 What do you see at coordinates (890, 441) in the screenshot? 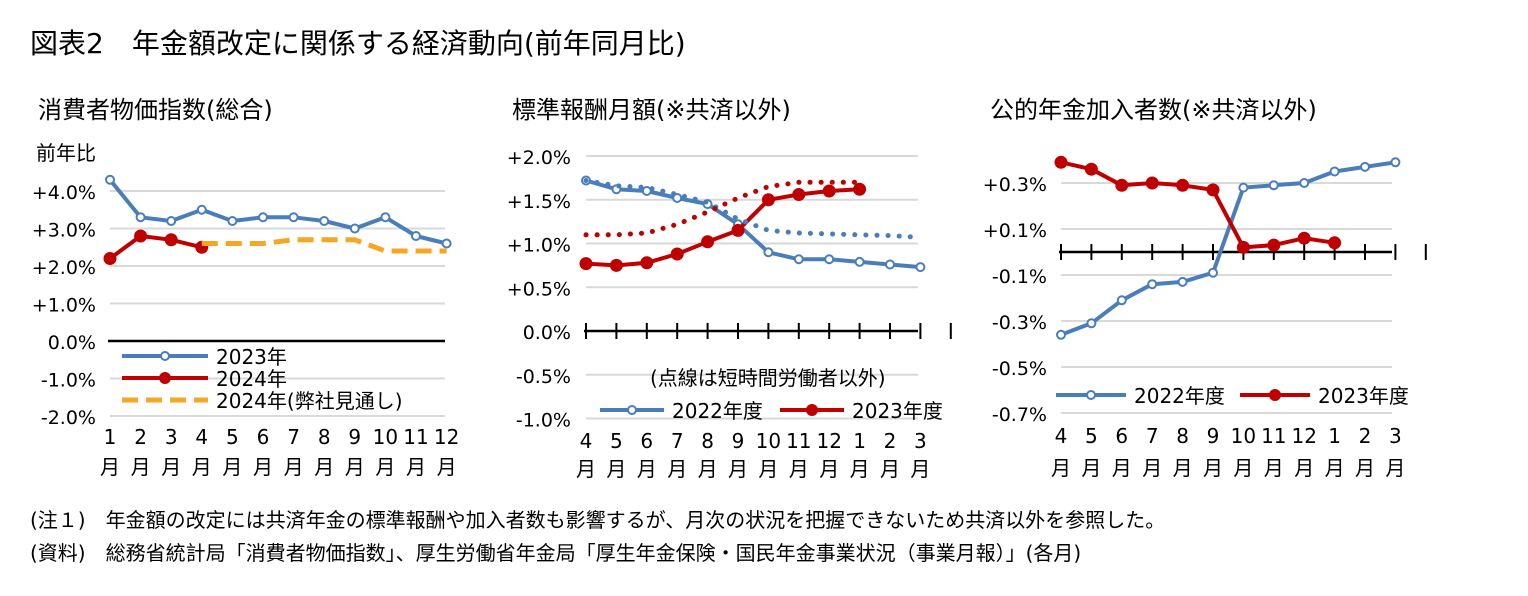
I see `chart2-x-tick-label: 2` at bounding box center [890, 441].